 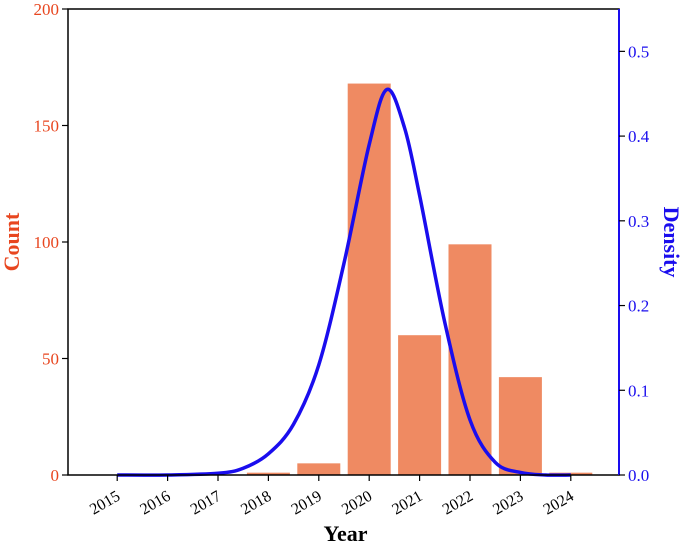 What do you see at coordinates (639, 136) in the screenshot?
I see `right-tick-label: 0.4` at bounding box center [639, 136].